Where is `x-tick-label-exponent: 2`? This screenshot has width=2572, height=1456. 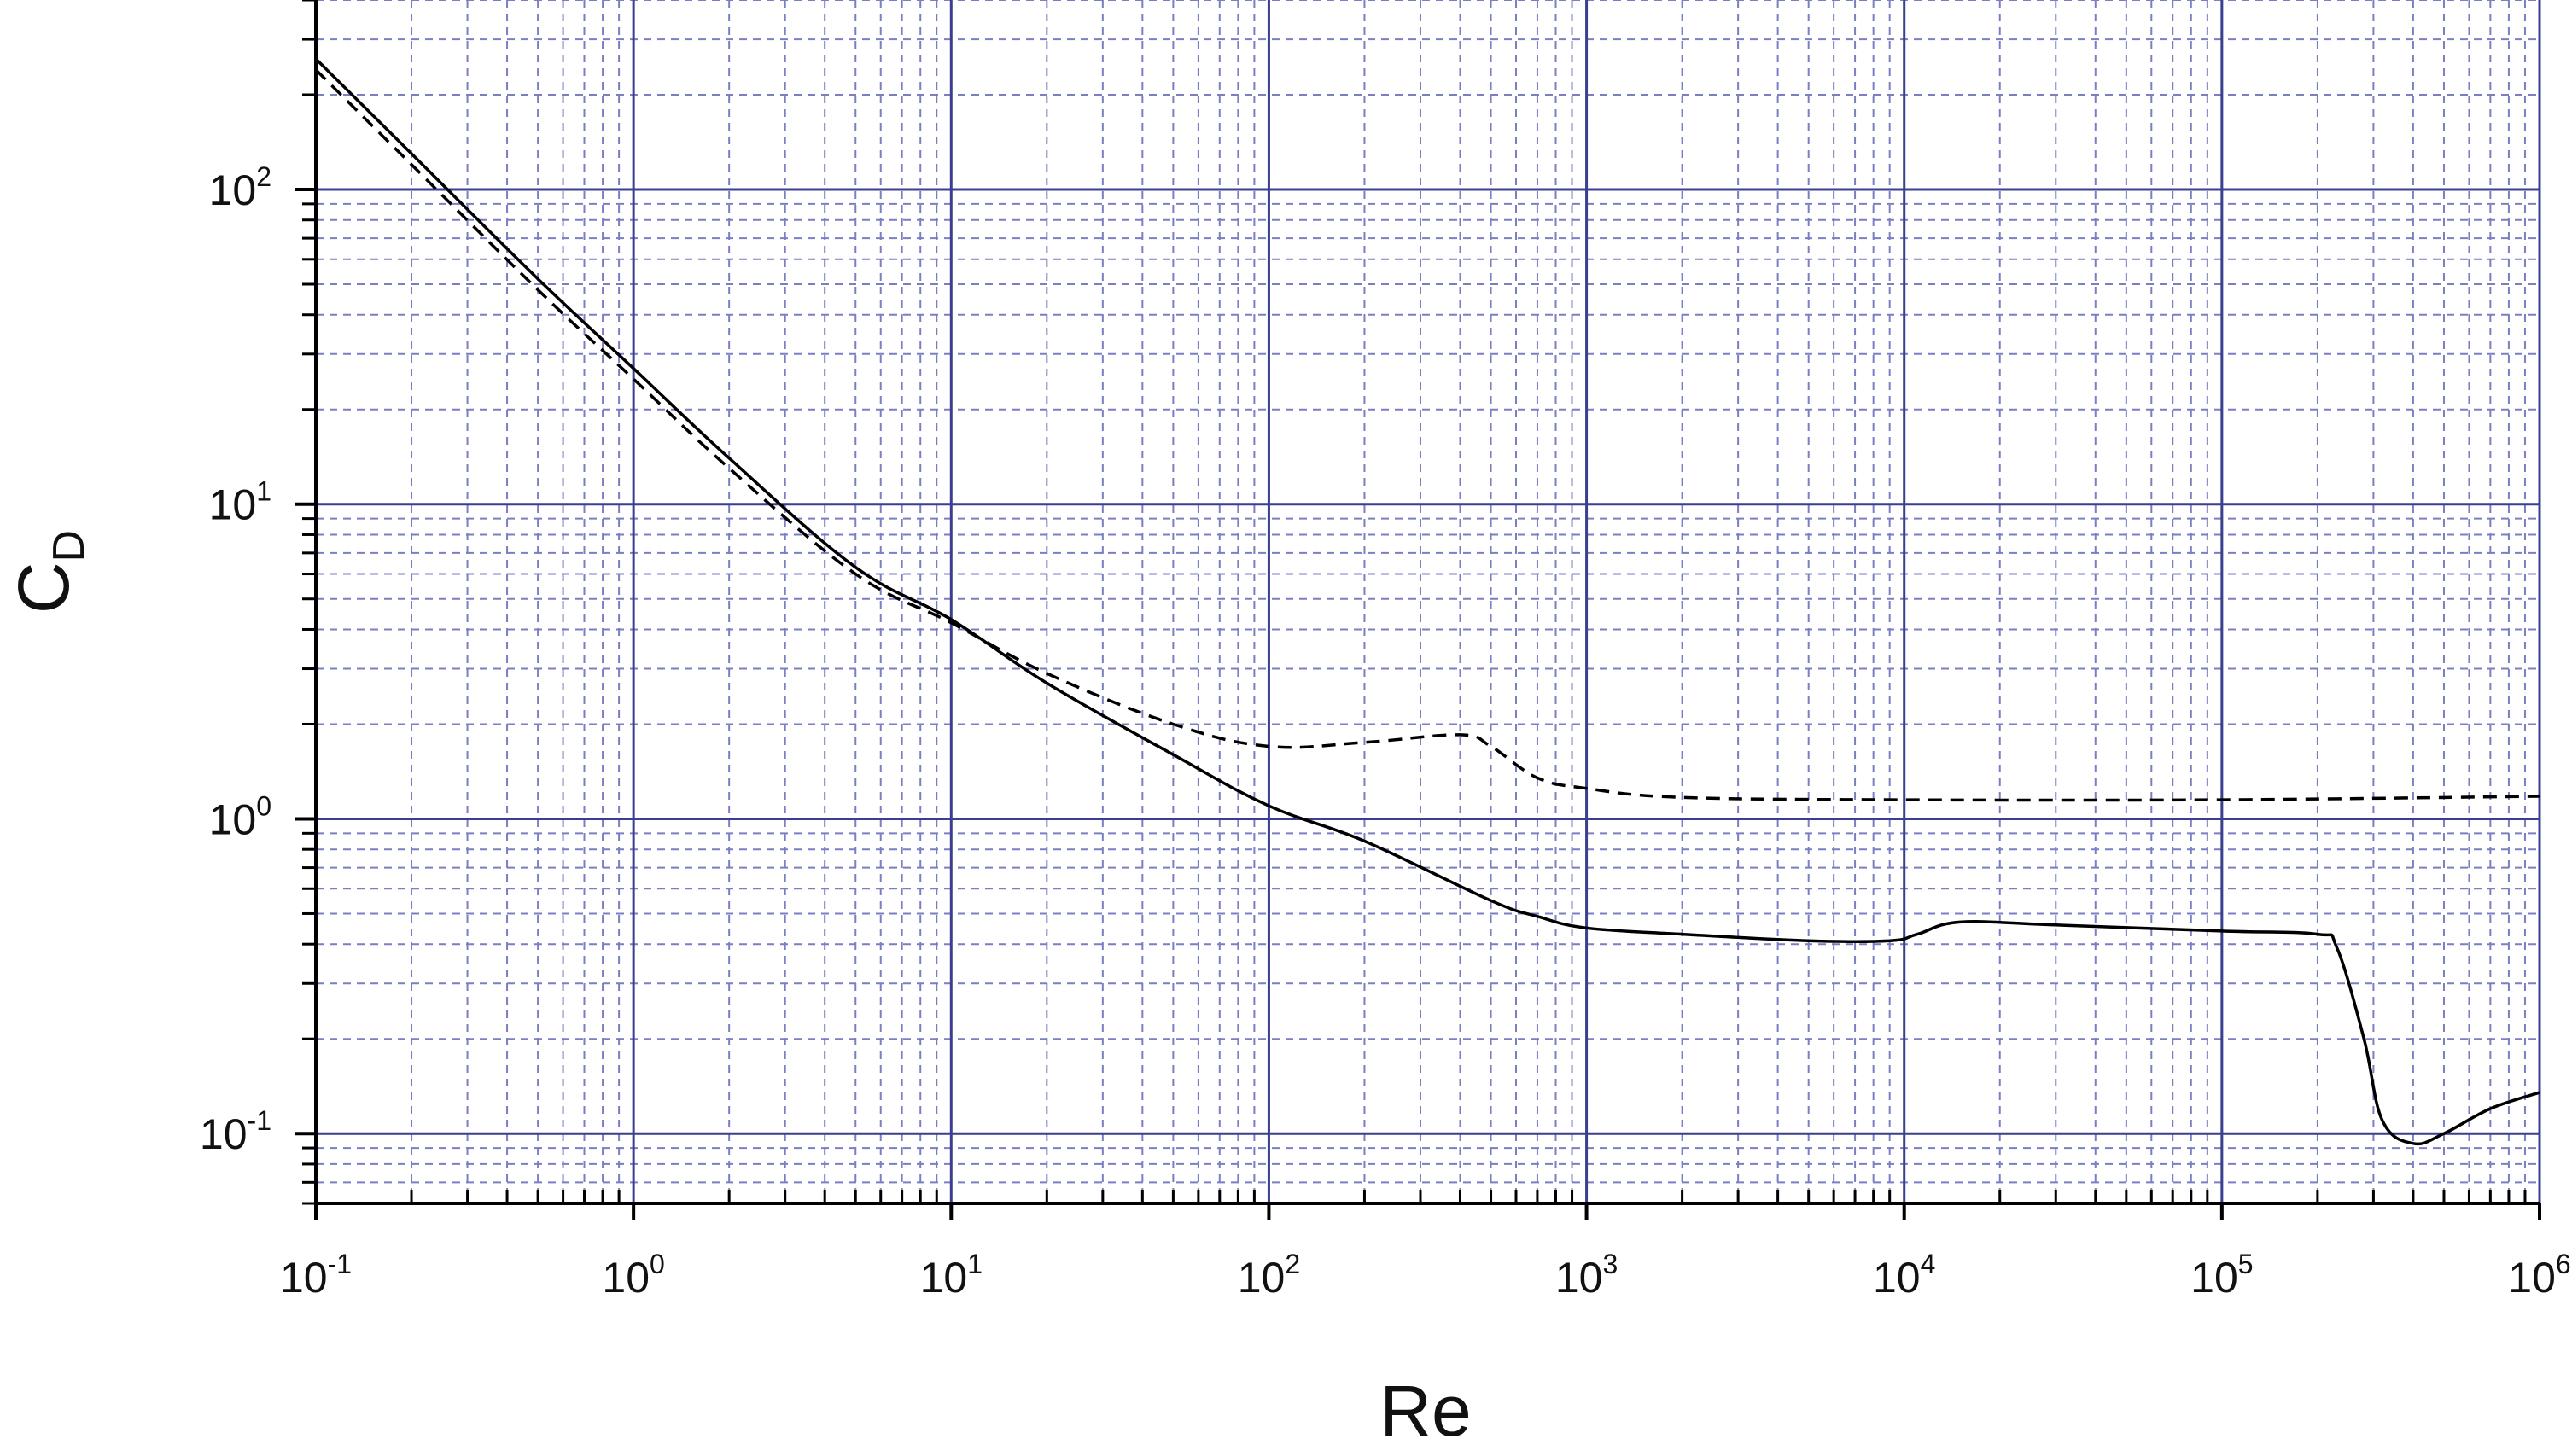 x-tick-label-exponent: 2 is located at coordinates (1292, 1264).